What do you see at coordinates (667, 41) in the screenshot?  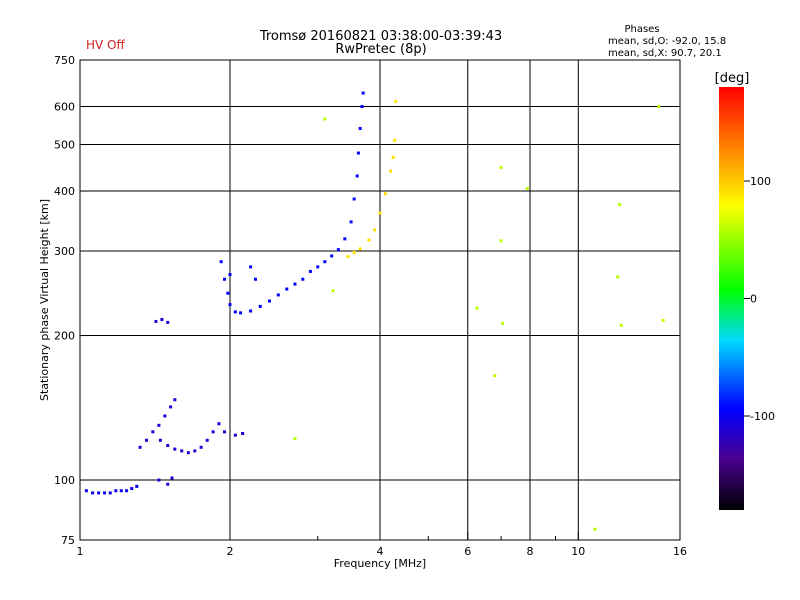 I see `phase-o-stats: mean, sd,O: -92.0, 15.8` at bounding box center [667, 41].